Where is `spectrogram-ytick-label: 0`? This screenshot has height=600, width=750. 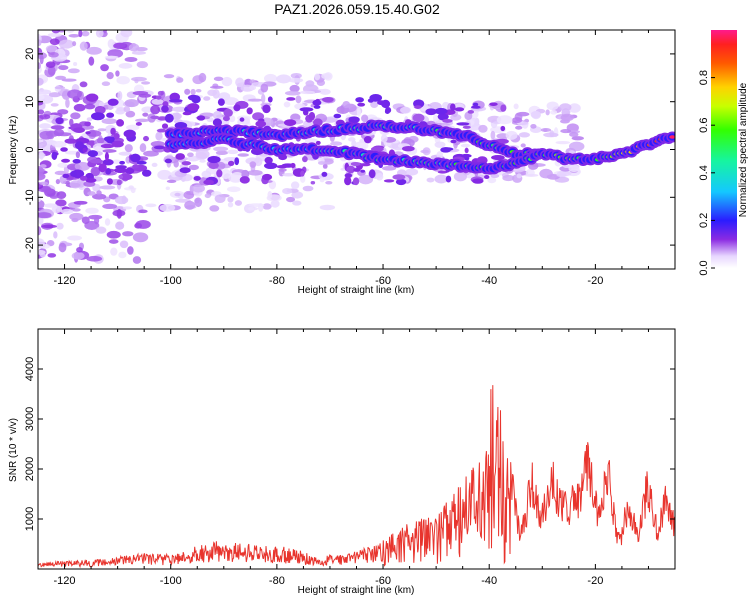 spectrogram-ytick-label: 0 is located at coordinates (30, 149).